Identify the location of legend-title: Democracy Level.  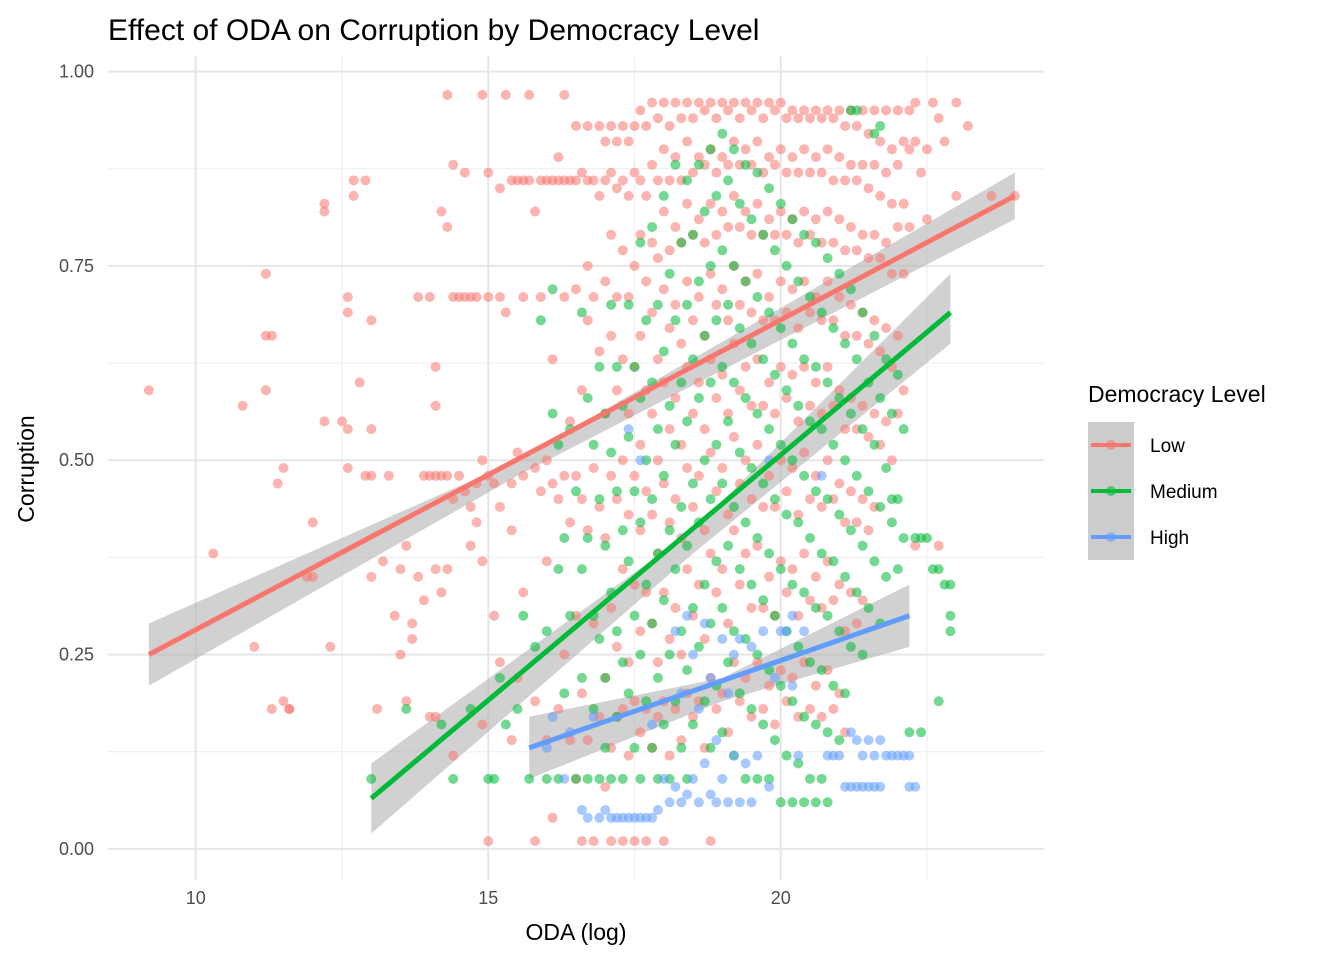
(1177, 394).